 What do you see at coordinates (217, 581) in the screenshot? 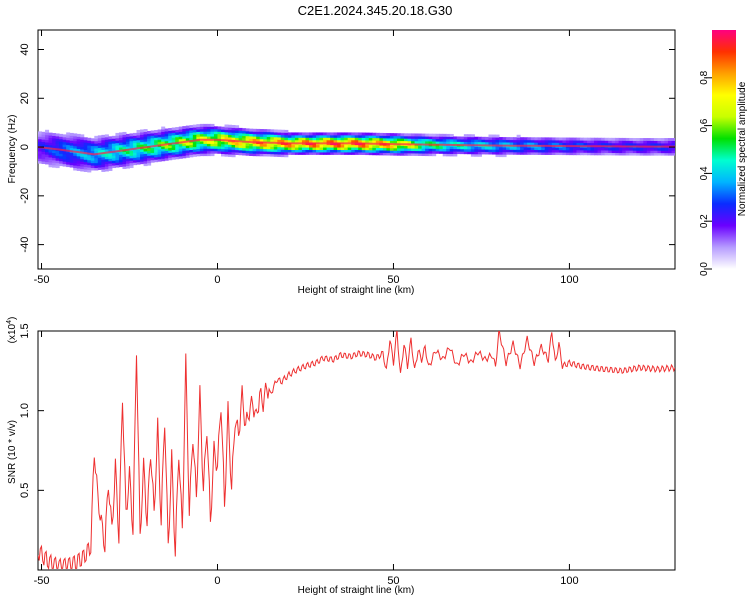
I see `snr-x-tick-label: 0` at bounding box center [217, 581].